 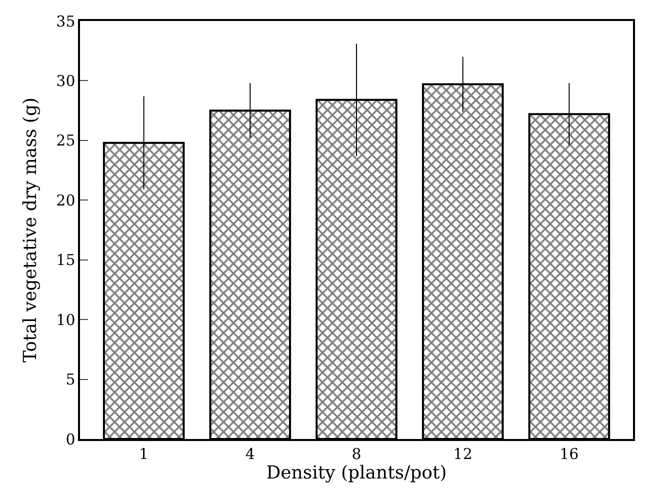 What do you see at coordinates (66, 21) in the screenshot?
I see `y-tick-label: 35` at bounding box center [66, 21].